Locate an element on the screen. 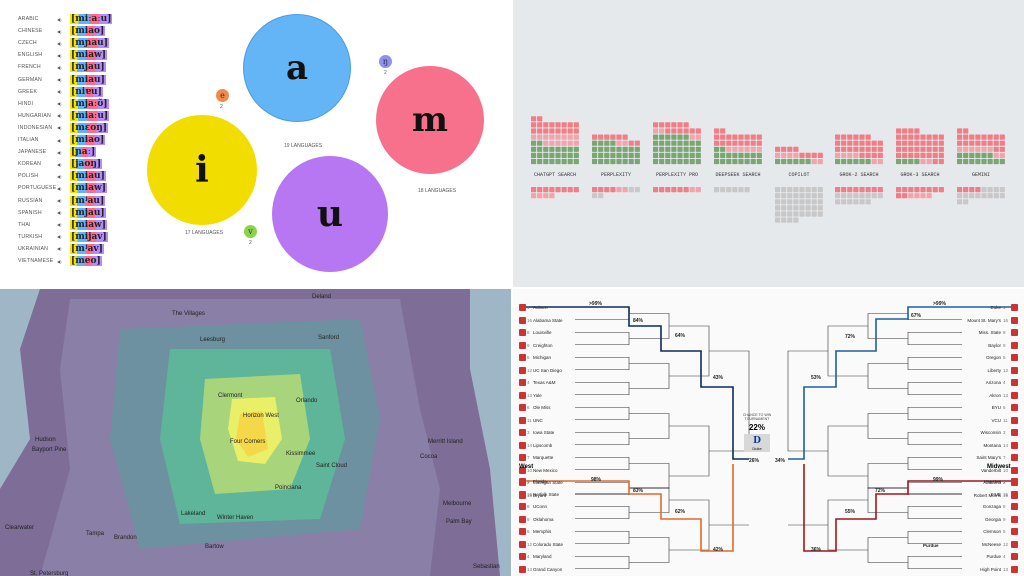  team-name: Akron is located at coordinates (995, 395).